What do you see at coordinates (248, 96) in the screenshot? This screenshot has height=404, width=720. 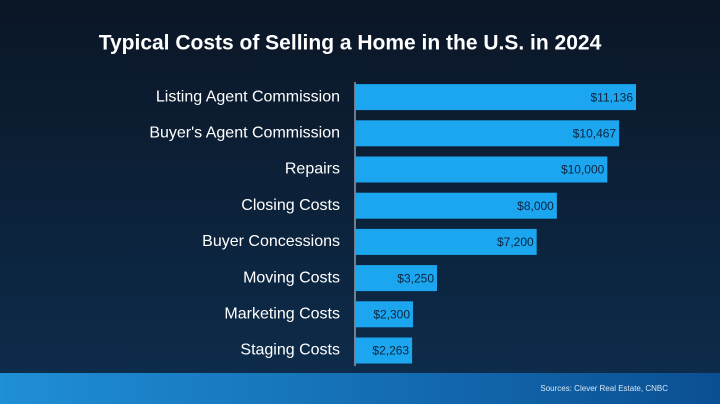 I see `y-tick-label: Listing Agent Commission` at bounding box center [248, 96].